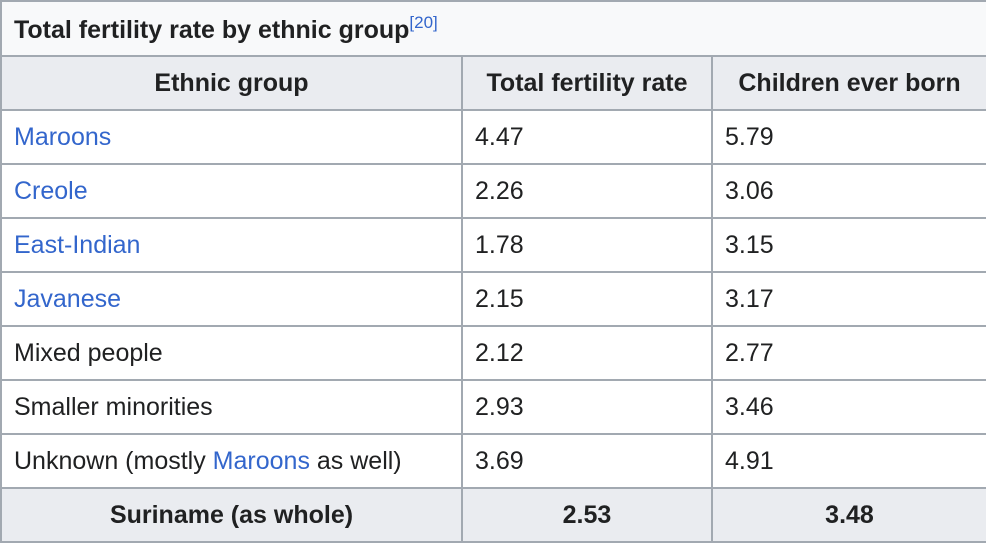  Describe the element at coordinates (848, 137) in the screenshot. I see `ceb-cell: 5.79` at that location.